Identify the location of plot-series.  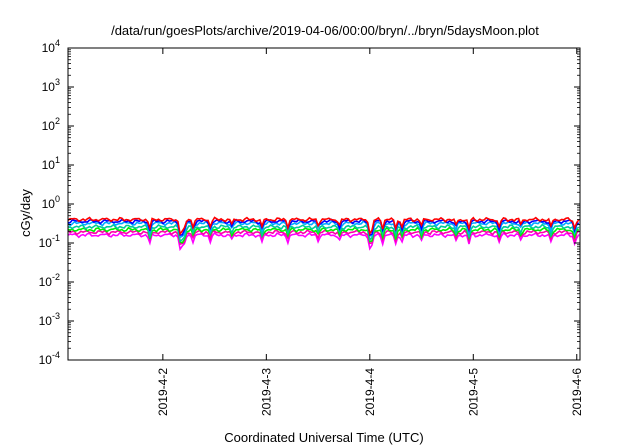
(323, 234).